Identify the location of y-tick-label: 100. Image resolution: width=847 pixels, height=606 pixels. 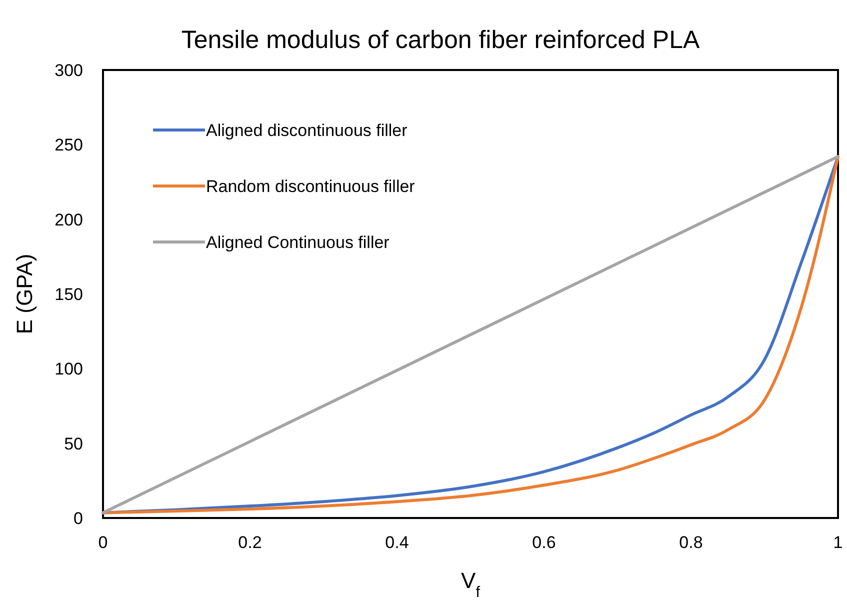
(68, 369).